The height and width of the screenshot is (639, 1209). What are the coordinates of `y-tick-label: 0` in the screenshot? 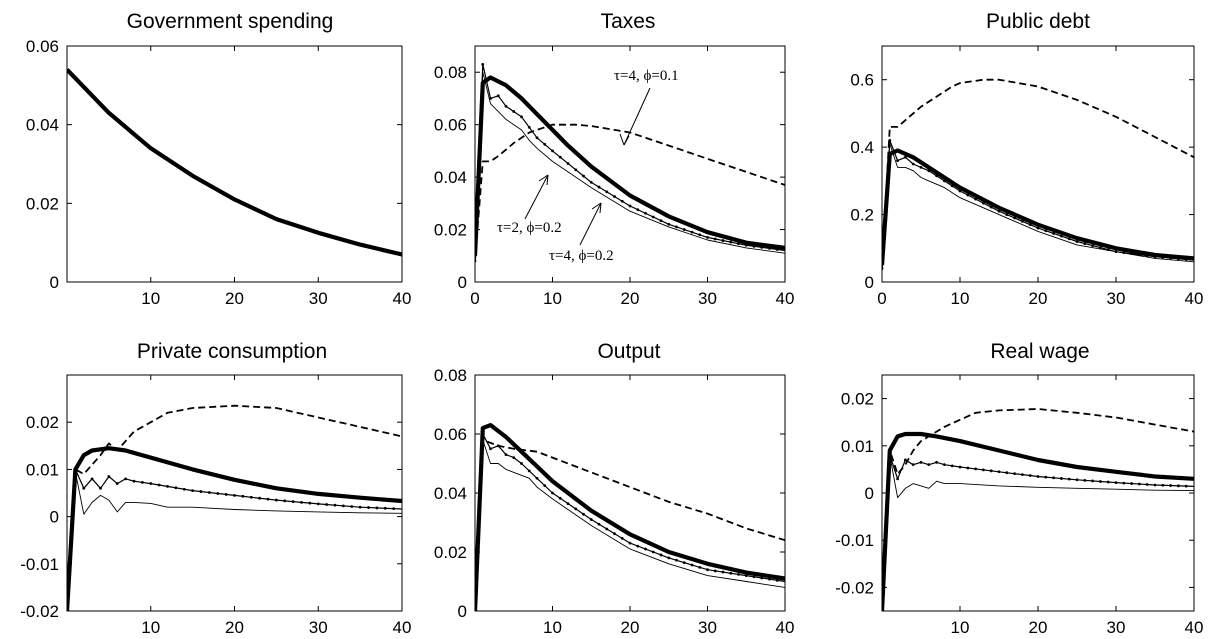 It's located at (462, 611).